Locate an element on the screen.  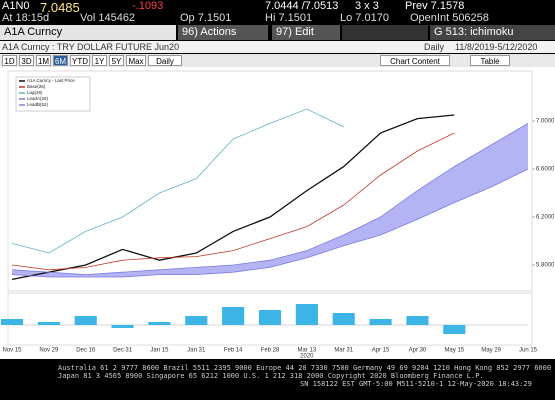
bid-ask: 7.0444 /7.0513 is located at coordinates (302, 6).